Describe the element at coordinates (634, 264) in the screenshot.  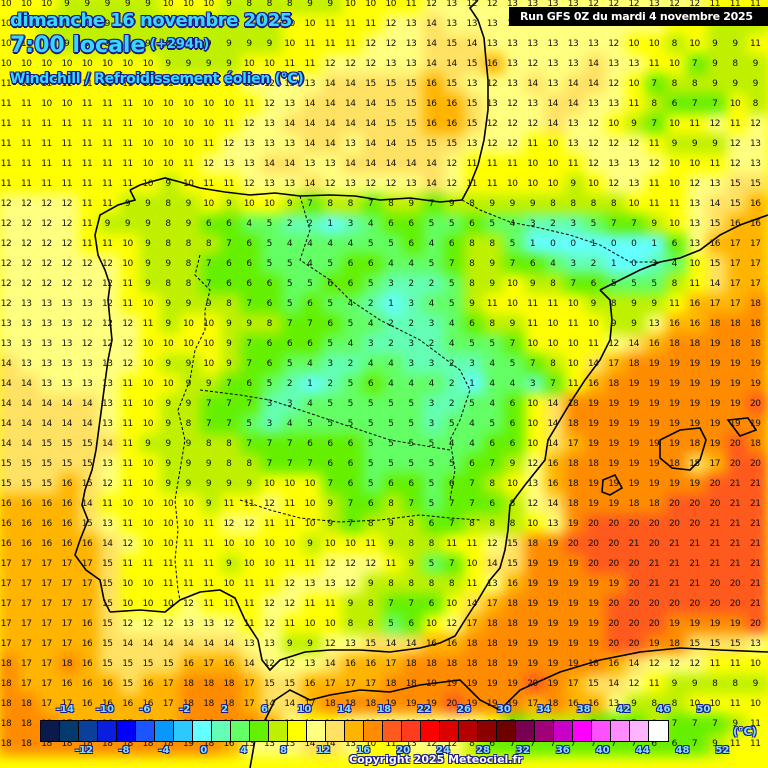
I see `grid-value: 0` at that location.